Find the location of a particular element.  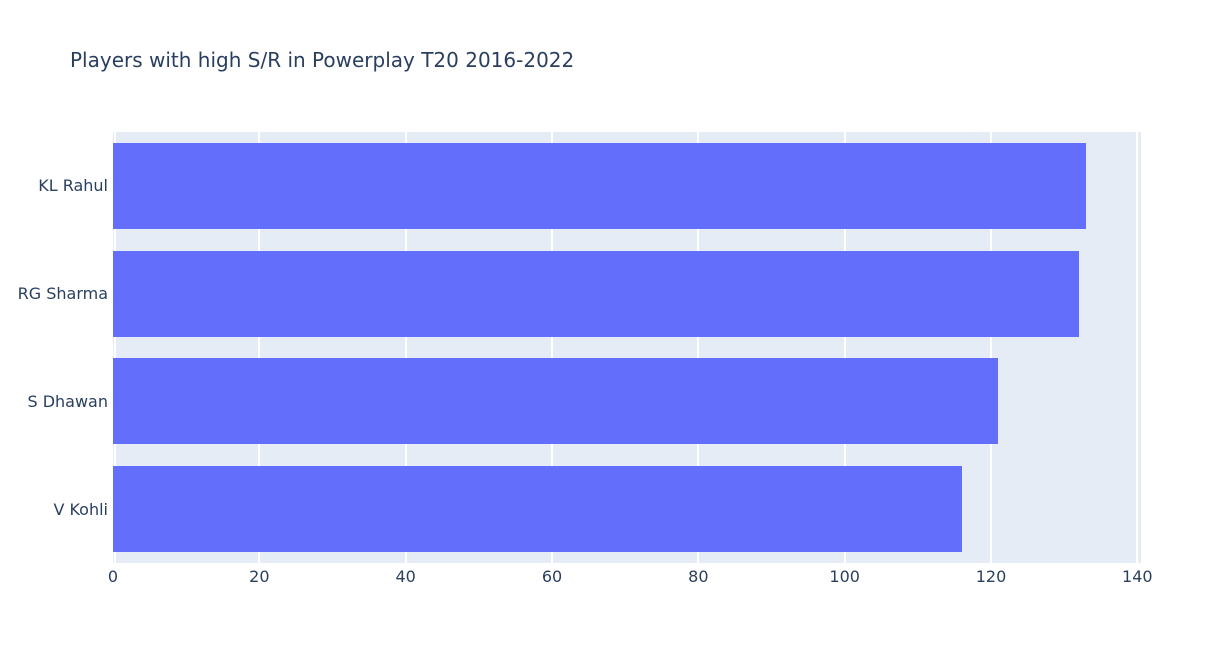

x-axis-tick-label: 20 is located at coordinates (259, 576).